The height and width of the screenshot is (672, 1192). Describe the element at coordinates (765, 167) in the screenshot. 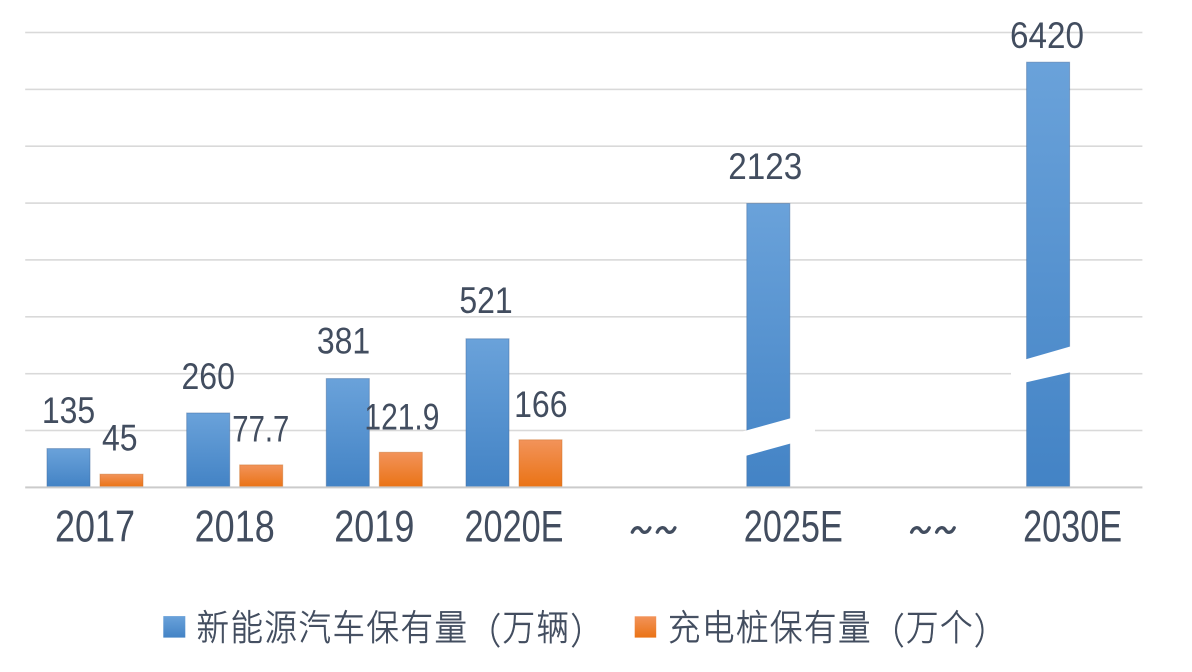

I see `svg-text: 2123` at that location.